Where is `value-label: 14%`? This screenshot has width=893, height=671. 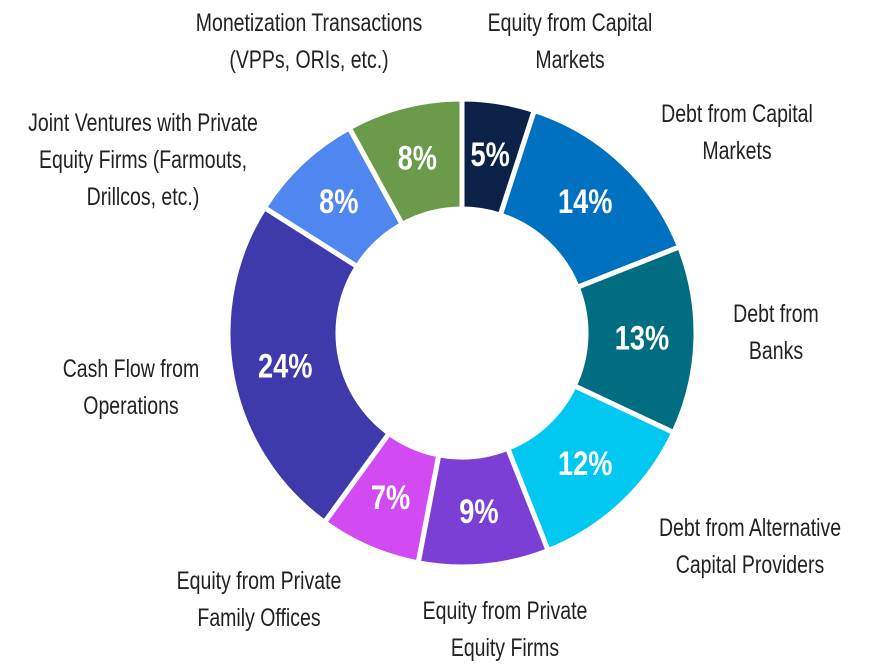 value-label: 14% is located at coordinates (585, 201).